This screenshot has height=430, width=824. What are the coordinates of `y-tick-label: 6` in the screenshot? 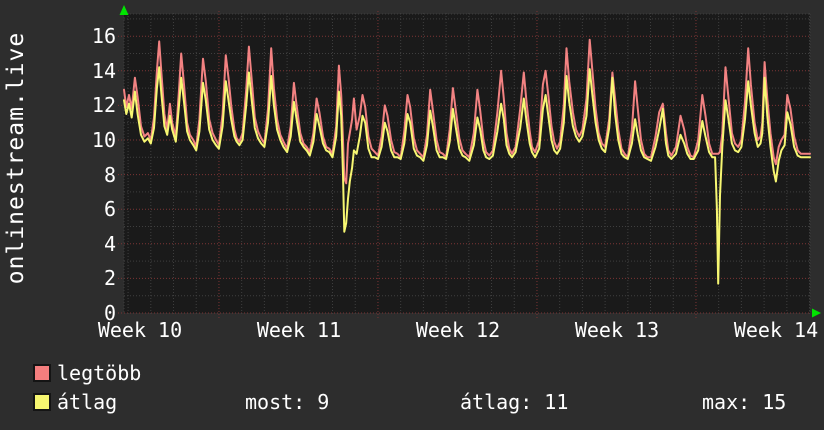 It's located at (109, 209).